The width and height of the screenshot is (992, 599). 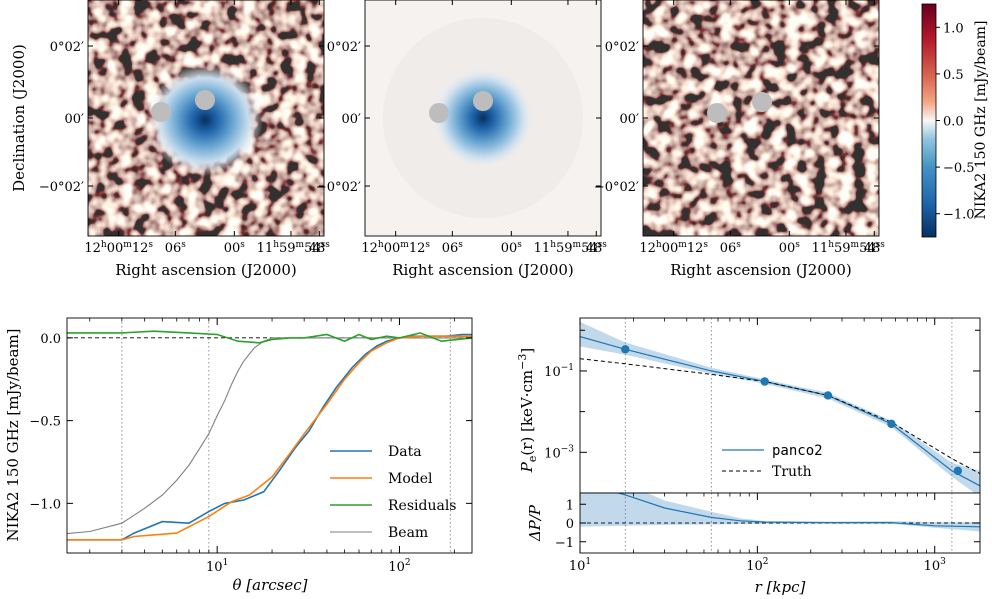 What do you see at coordinates (792, 472) in the screenshot?
I see `legend-label-truth: Truth` at bounding box center [792, 472].